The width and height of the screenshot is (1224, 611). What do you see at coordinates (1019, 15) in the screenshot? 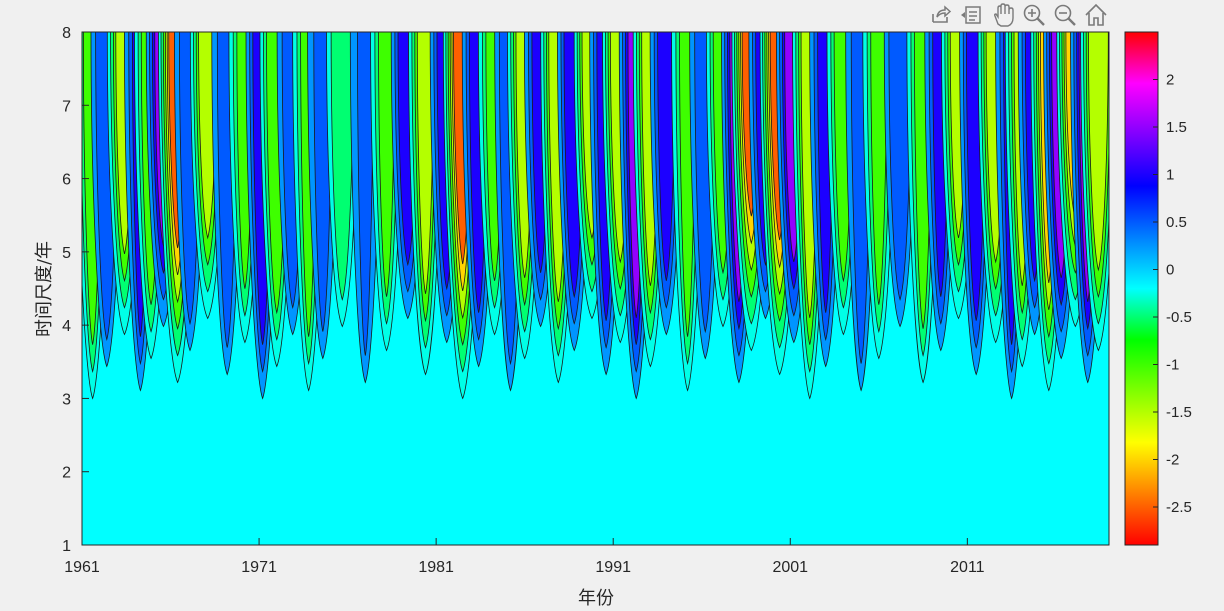
I see `axes-toolbar` at bounding box center [1019, 15].